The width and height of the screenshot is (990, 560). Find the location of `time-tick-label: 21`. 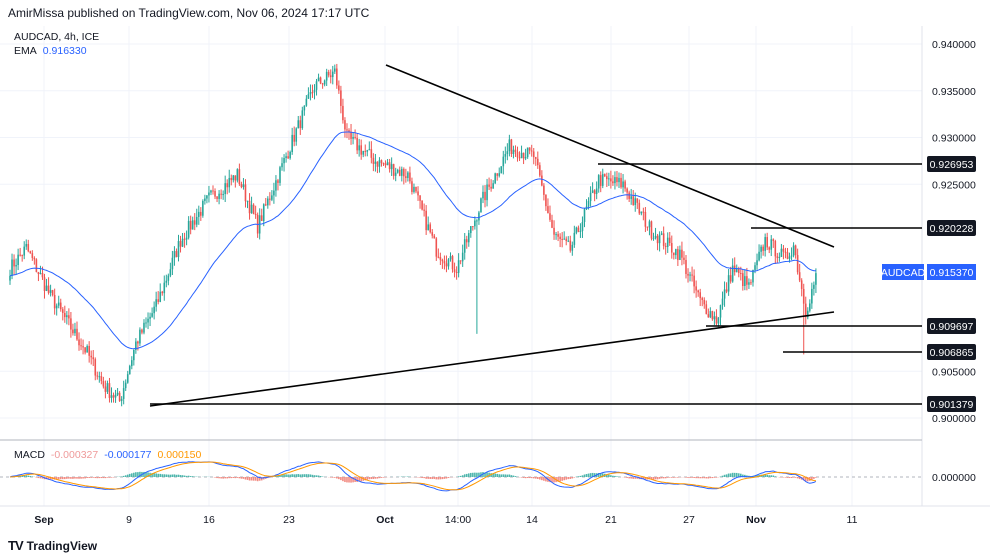

time-tick-label: 21 is located at coordinates (611, 520).